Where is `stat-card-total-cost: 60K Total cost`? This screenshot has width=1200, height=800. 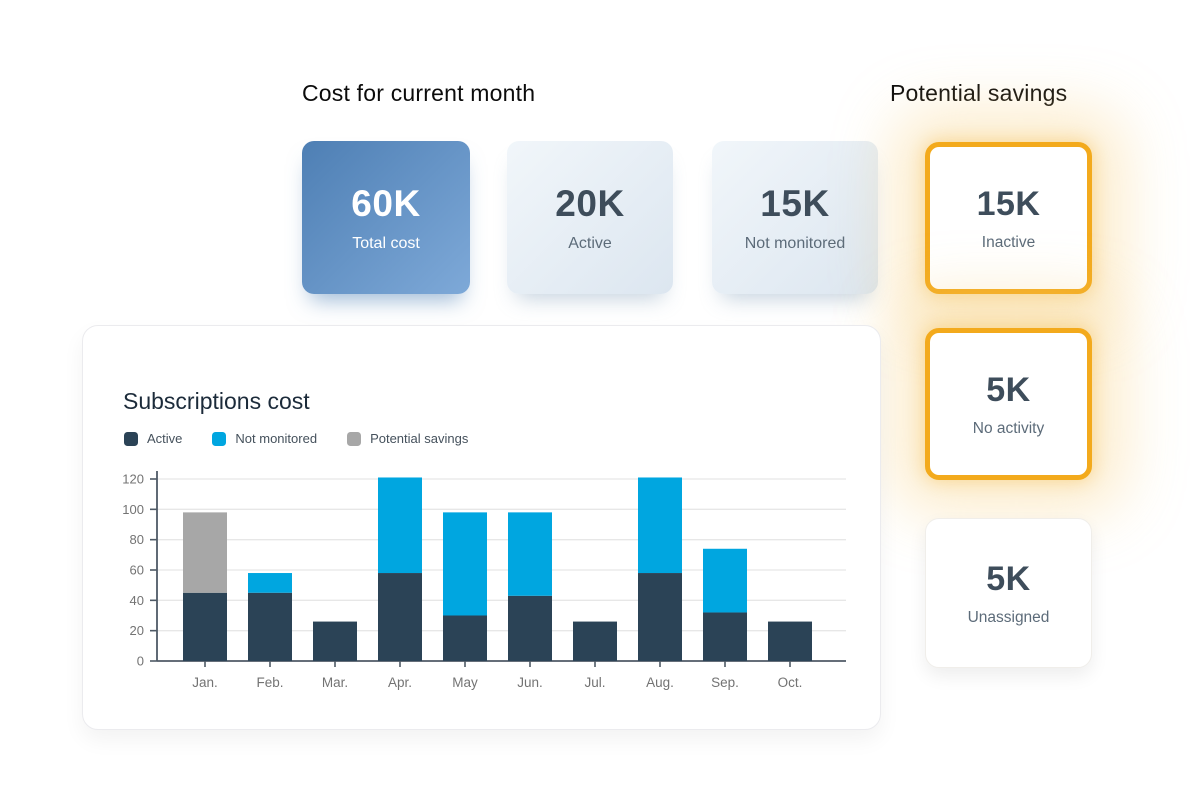 stat-card-total-cost: 60K Total cost is located at coordinates (386, 217).